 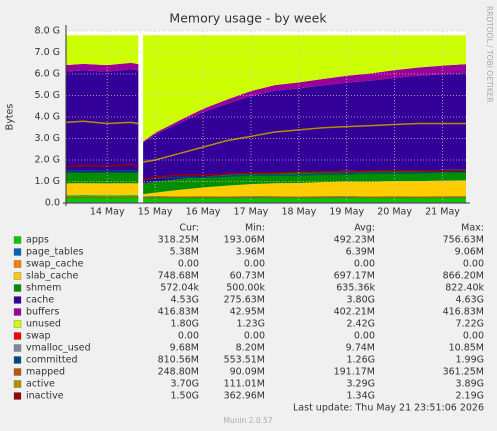 I want to click on legend-value: 866.20M, so click(x=463, y=276).